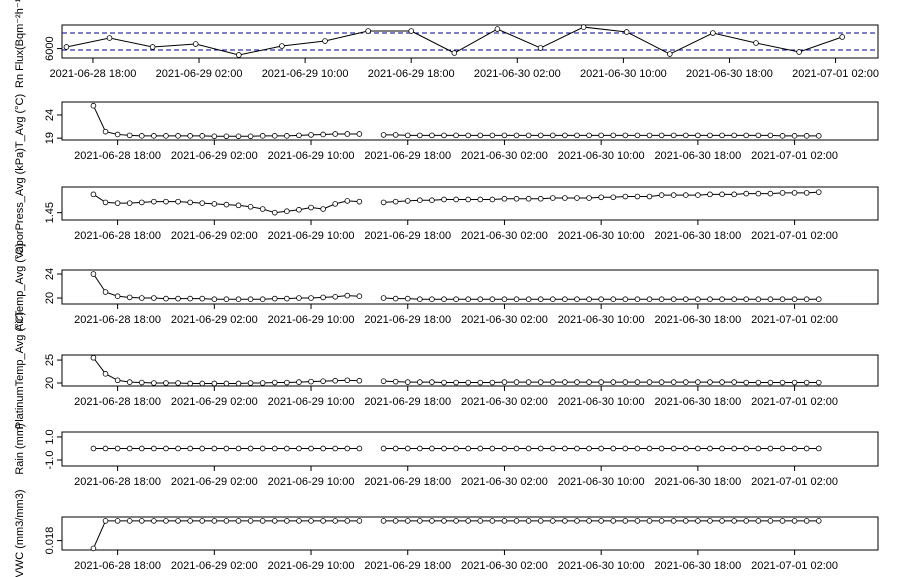 This screenshot has height=577, width=917. What do you see at coordinates (50, 541) in the screenshot?
I see `y-tick-label: 0.018` at bounding box center [50, 541].